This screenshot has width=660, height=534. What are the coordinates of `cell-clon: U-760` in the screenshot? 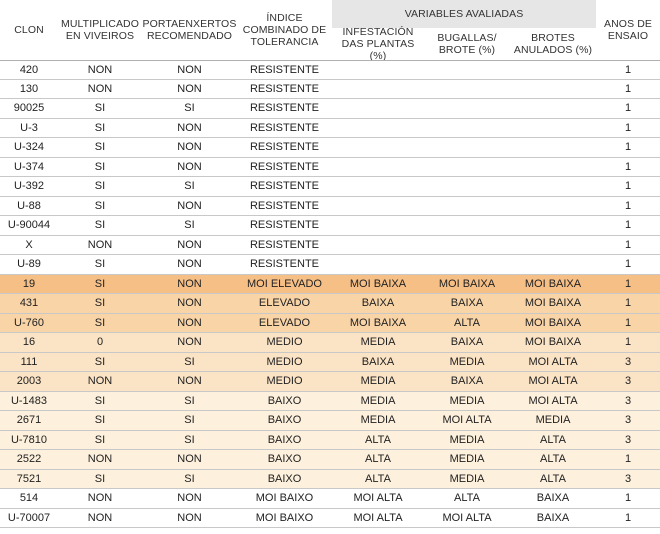 It's located at (29, 322).